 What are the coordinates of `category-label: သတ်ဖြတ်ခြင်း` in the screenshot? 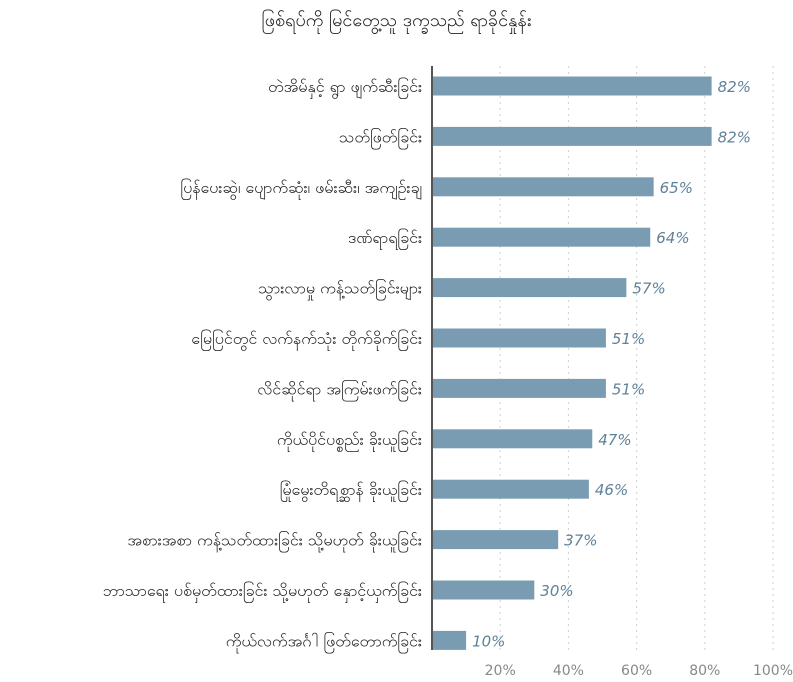 It's located at (380, 138).